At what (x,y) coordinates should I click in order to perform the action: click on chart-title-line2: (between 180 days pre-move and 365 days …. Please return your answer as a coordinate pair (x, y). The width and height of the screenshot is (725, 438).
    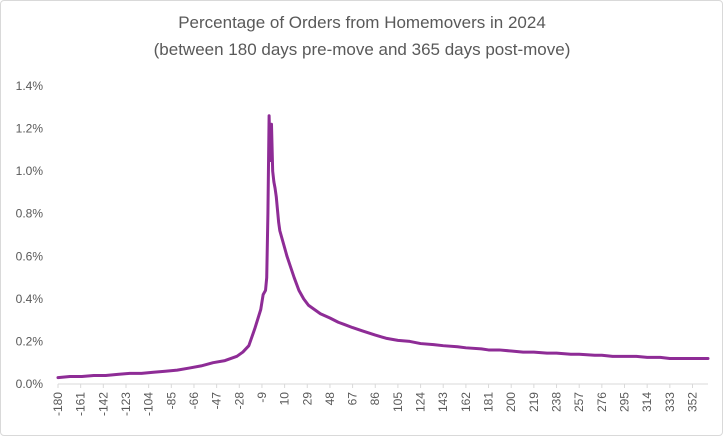
    Looking at the image, I should click on (362, 49).